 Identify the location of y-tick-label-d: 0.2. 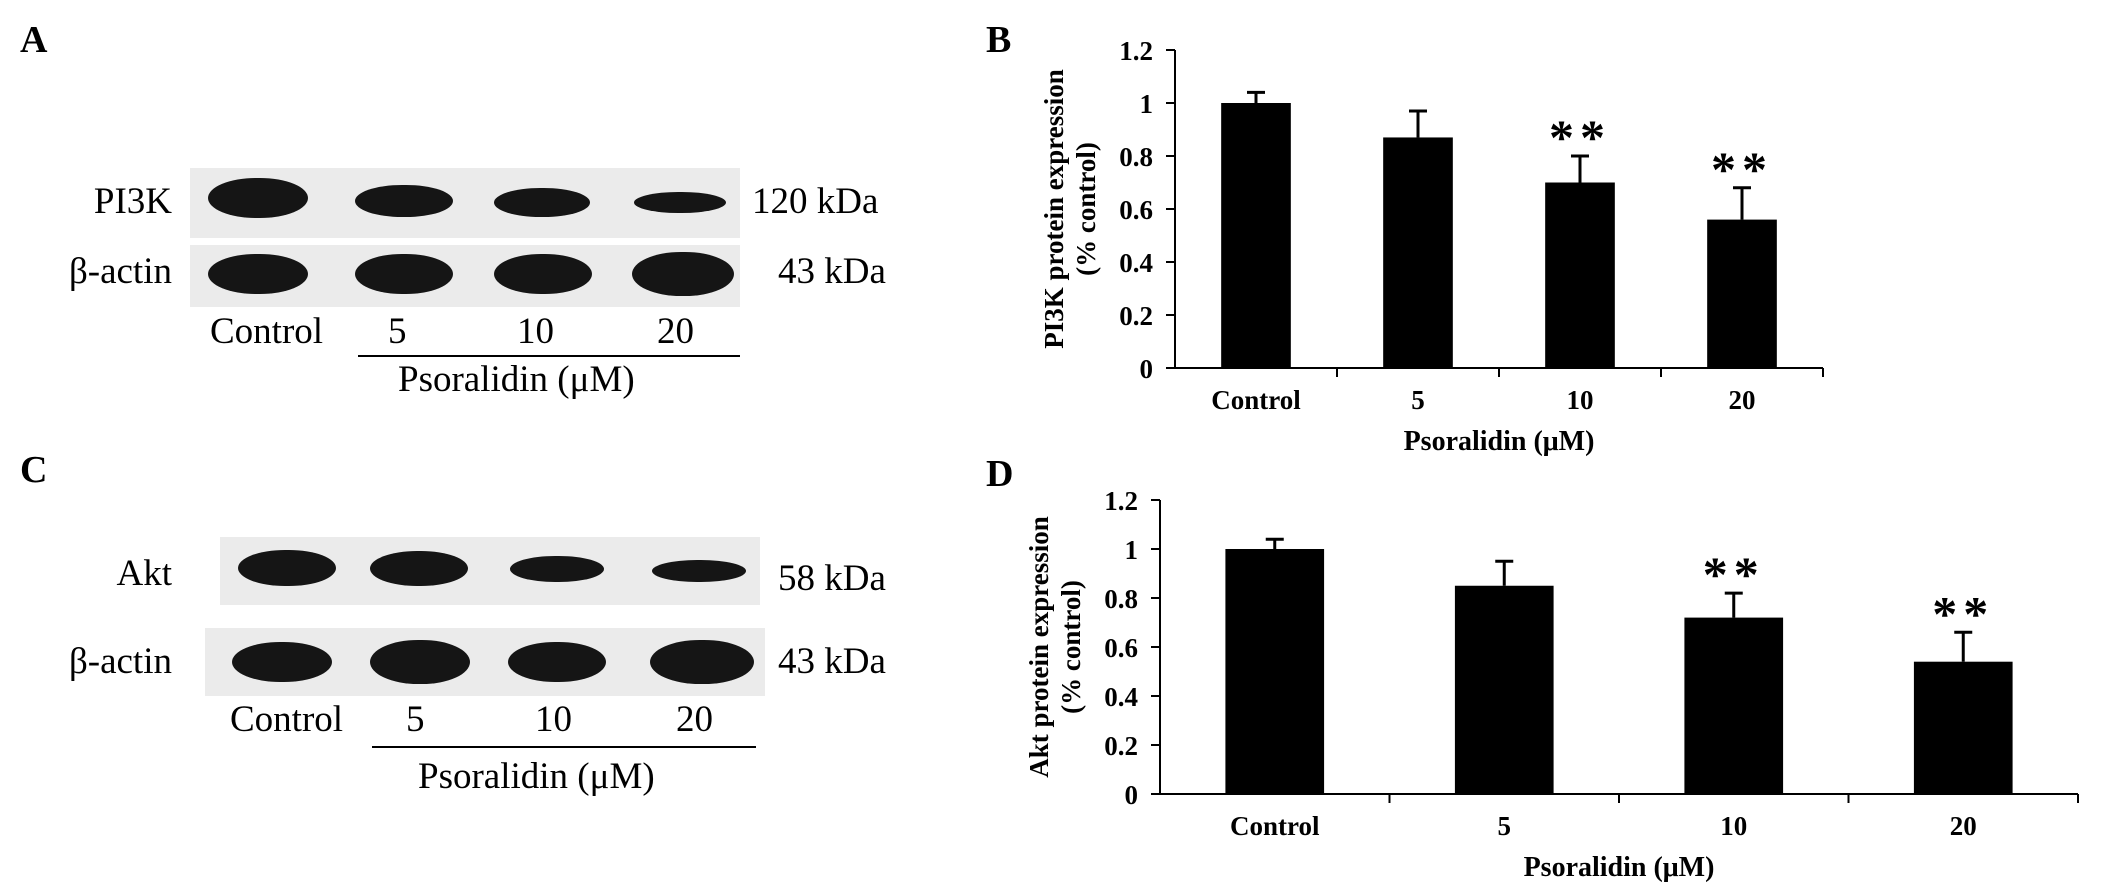
(1121, 746).